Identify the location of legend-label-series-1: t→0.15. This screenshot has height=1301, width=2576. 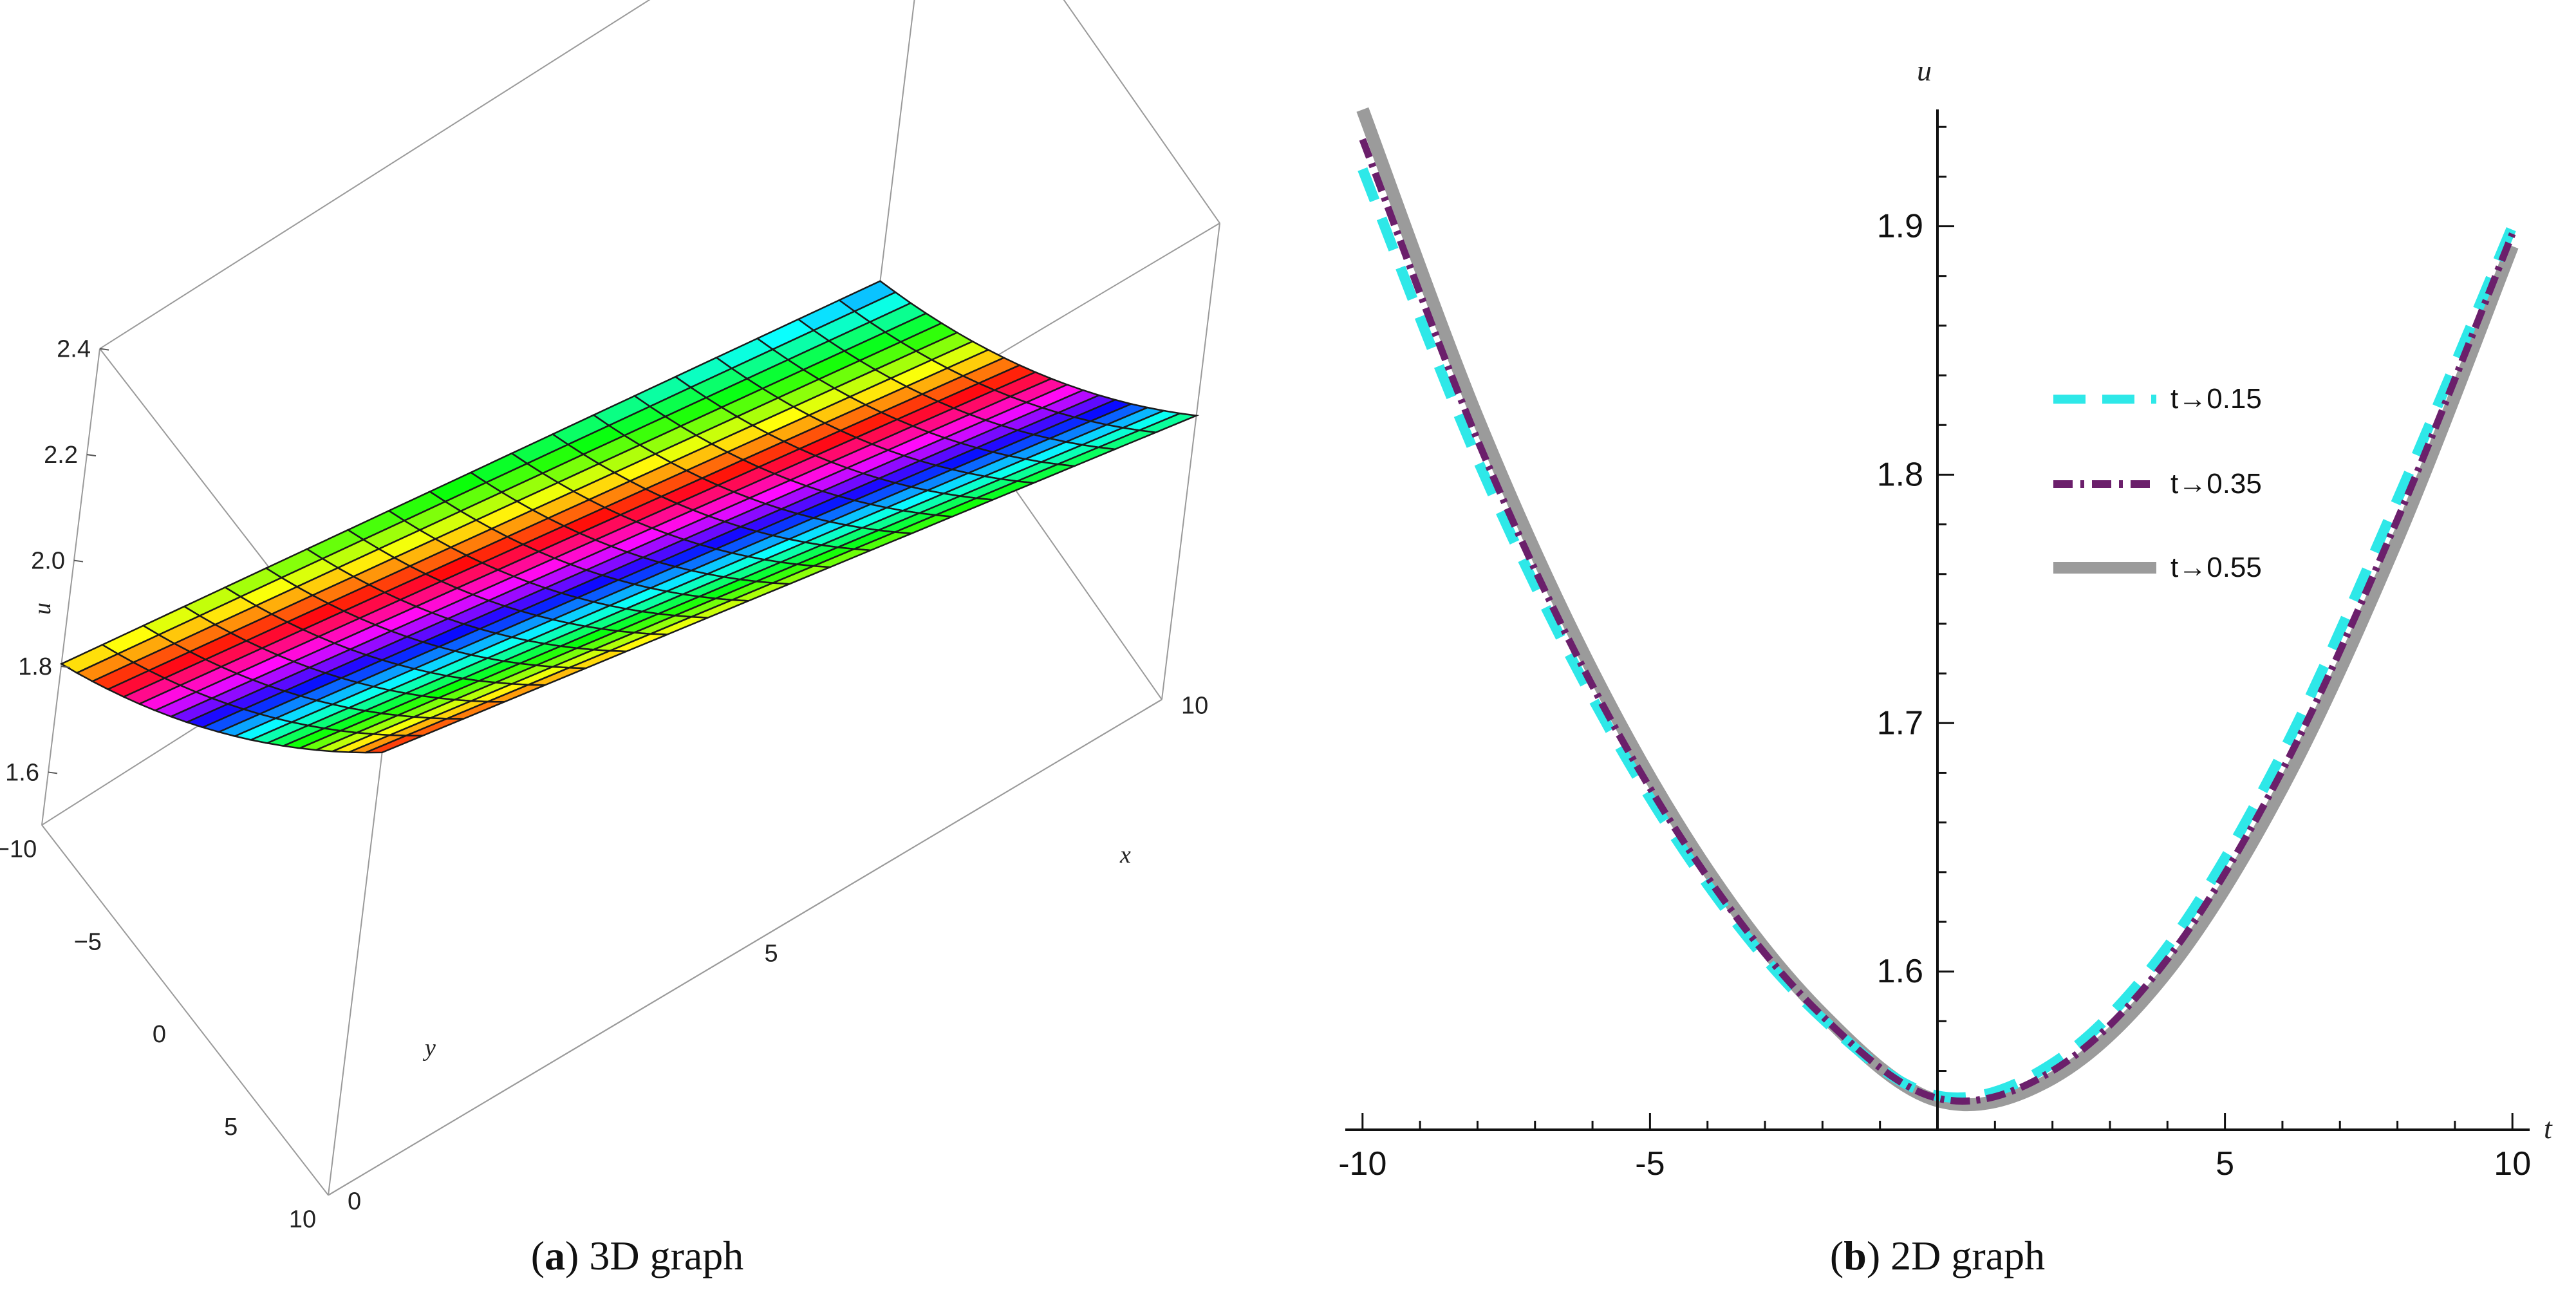
(2216, 399).